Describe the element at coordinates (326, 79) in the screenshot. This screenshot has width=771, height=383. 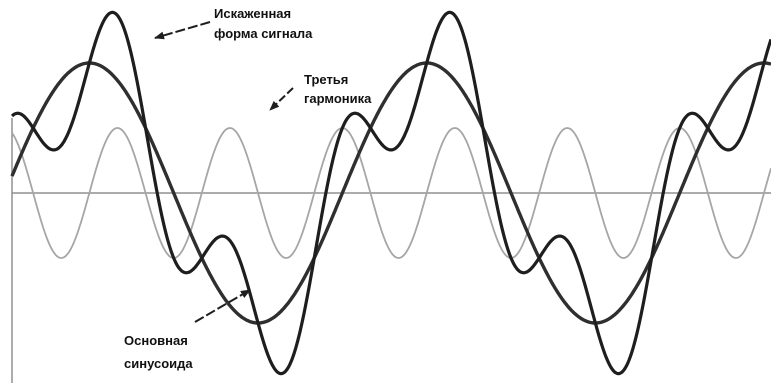
I see `third-harmonic-label-line1: Третья` at that location.